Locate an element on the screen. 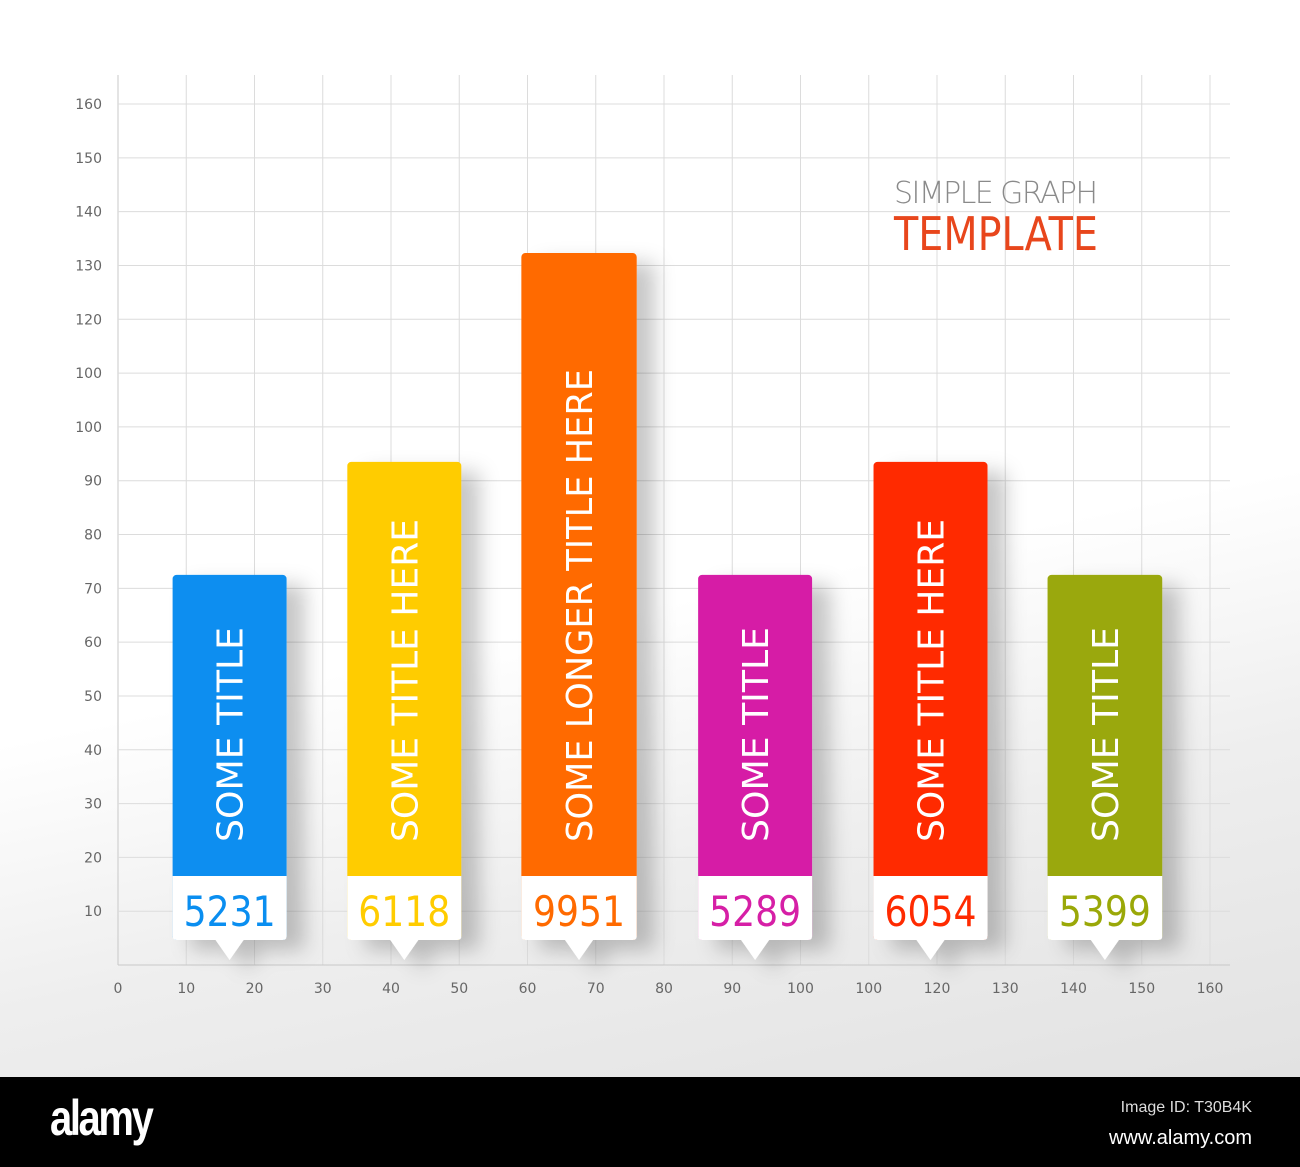 This screenshot has height=1167, width=1300. y-tick-label: 50 is located at coordinates (93, 697).